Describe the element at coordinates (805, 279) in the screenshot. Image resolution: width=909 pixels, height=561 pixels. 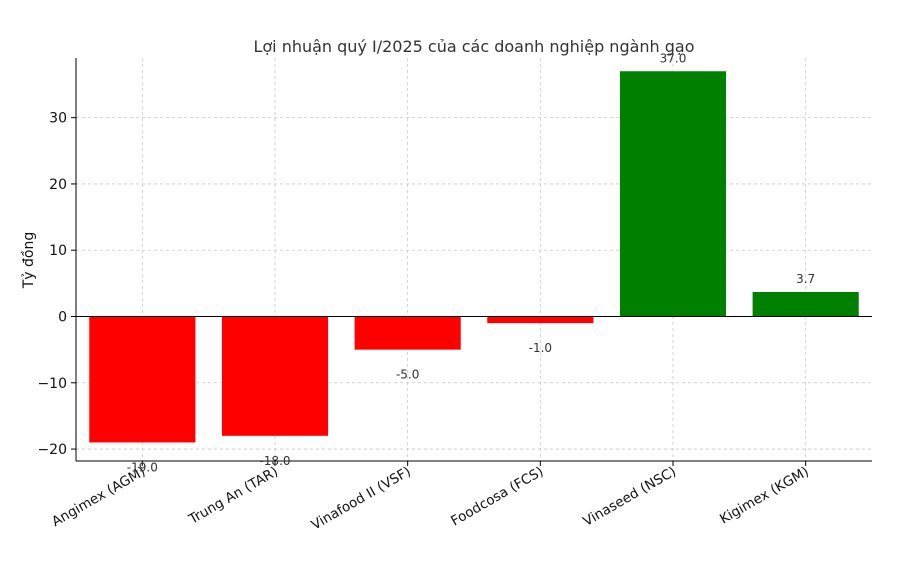
I see `data-label: 3.7` at that location.